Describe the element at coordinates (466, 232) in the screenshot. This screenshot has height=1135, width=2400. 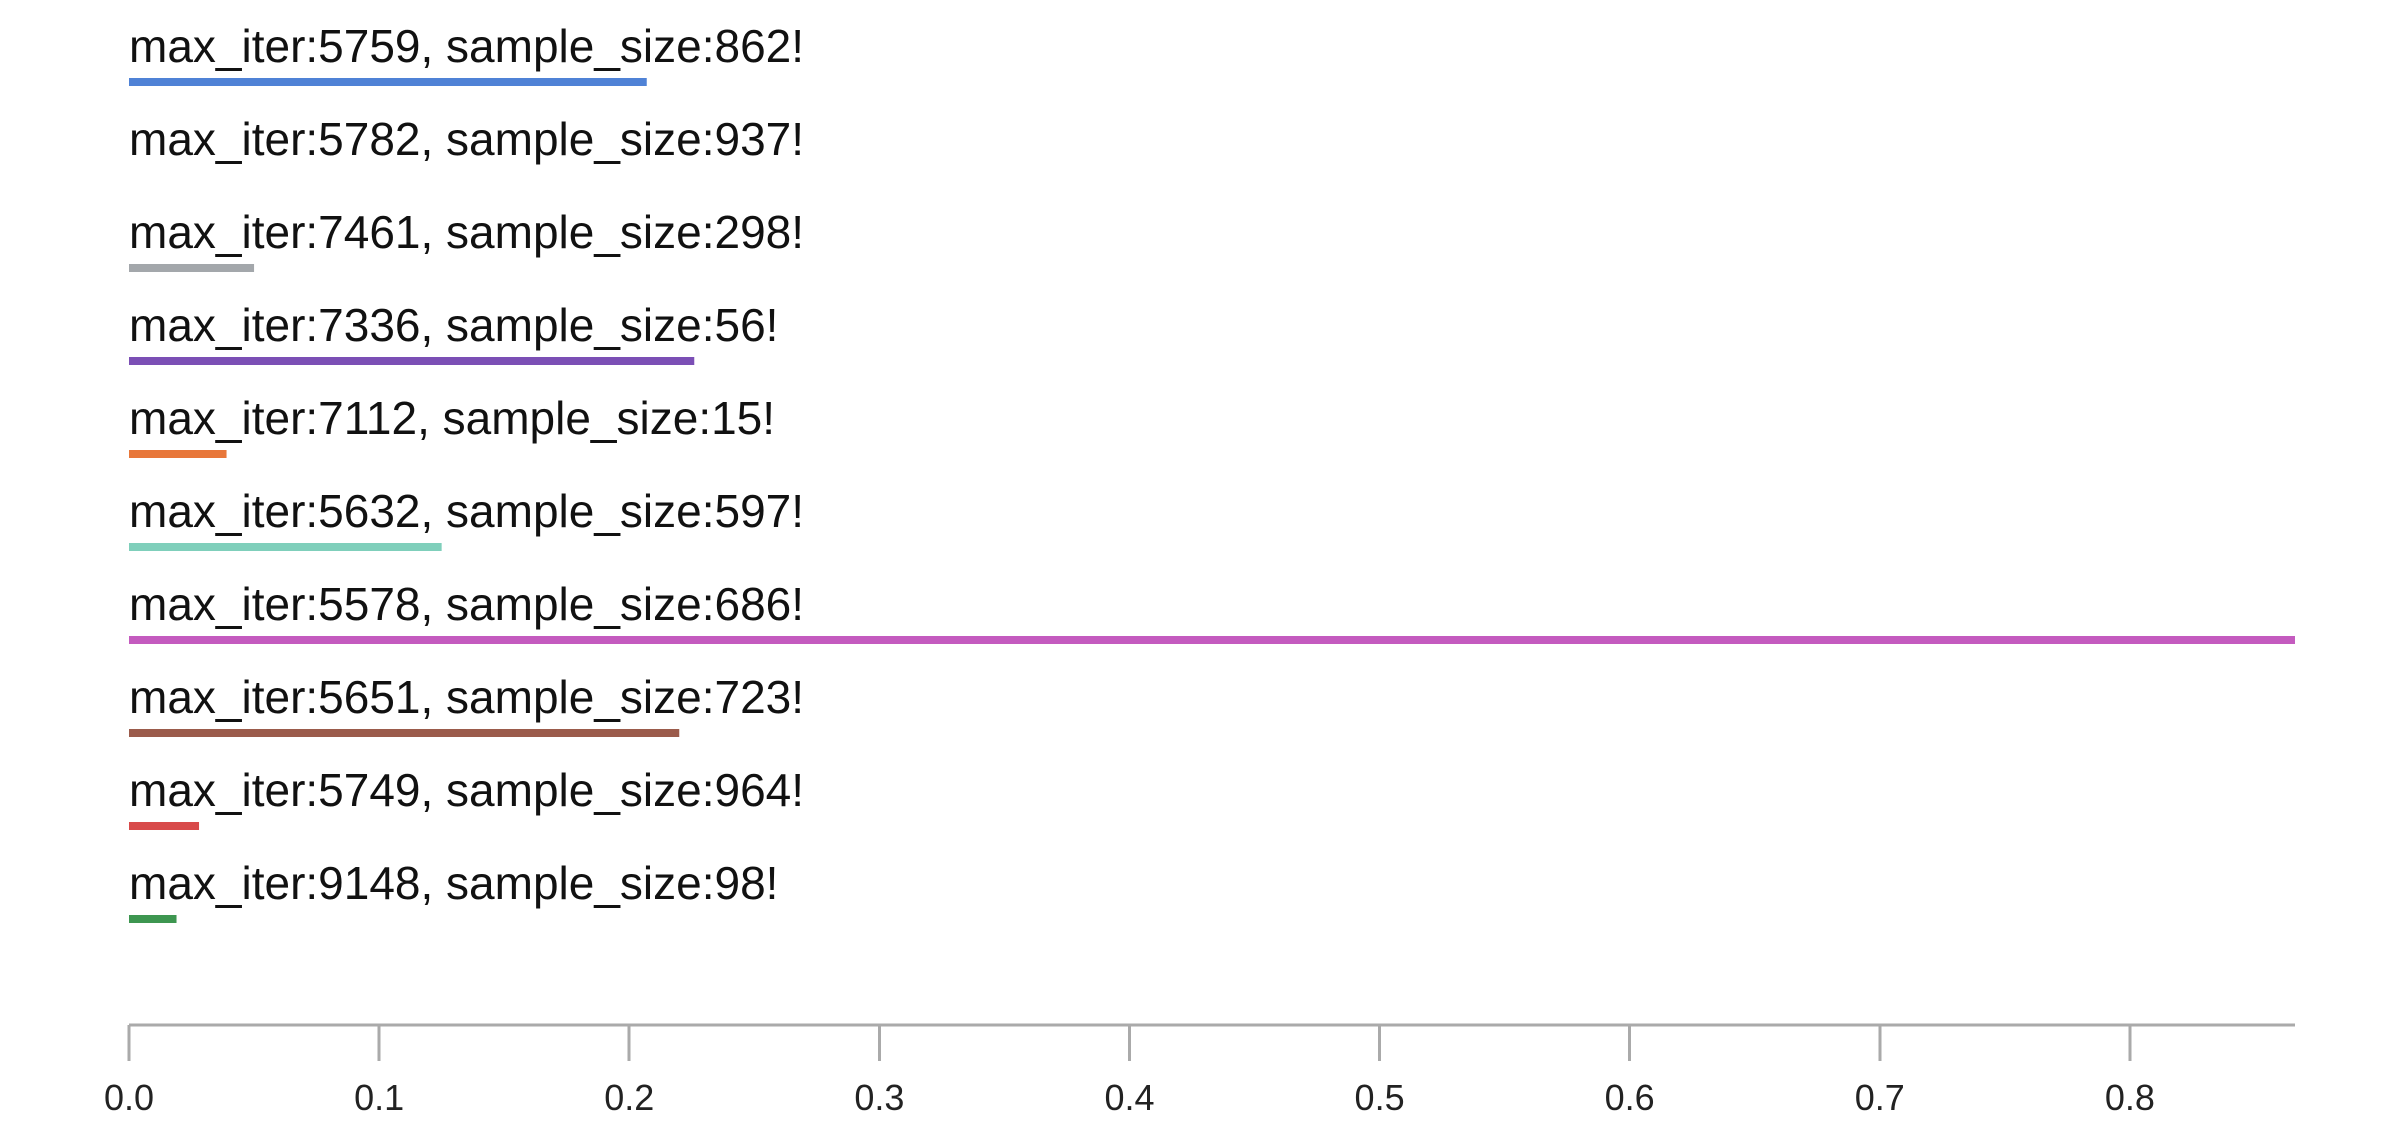
I see `bar-label: max_iter:7461, sample_size:298!` at that location.